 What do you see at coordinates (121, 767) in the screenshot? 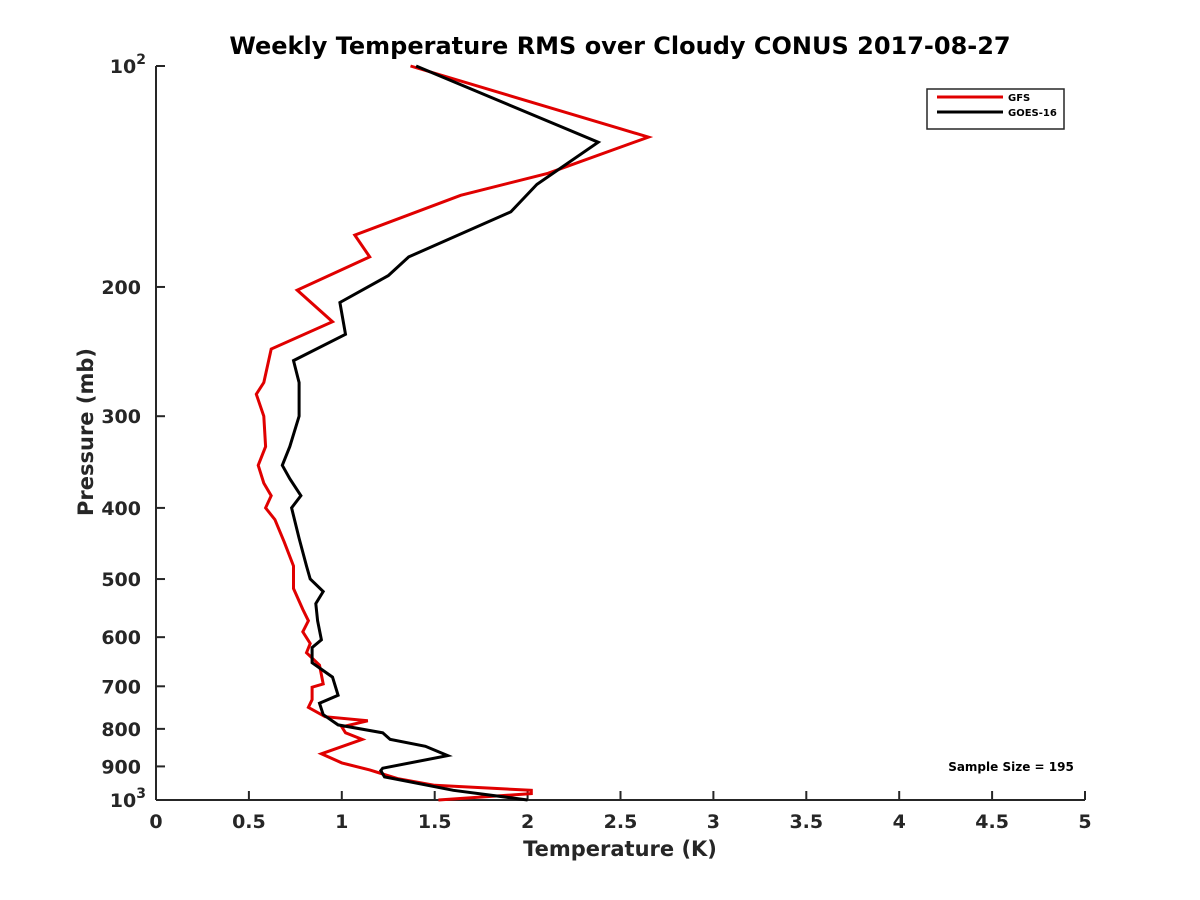
I see `y-tick-label: 900` at bounding box center [121, 767].